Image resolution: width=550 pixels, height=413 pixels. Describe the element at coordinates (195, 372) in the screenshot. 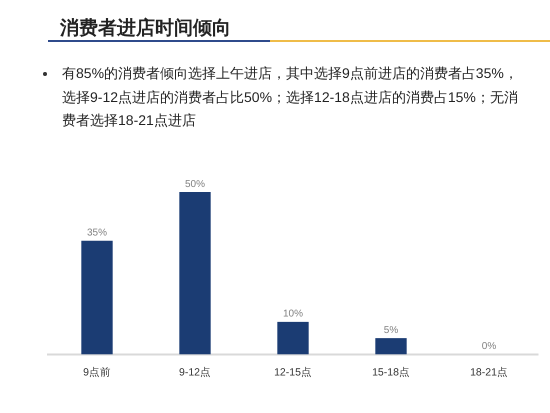

I see `x-tick-label: 9-12点` at that location.